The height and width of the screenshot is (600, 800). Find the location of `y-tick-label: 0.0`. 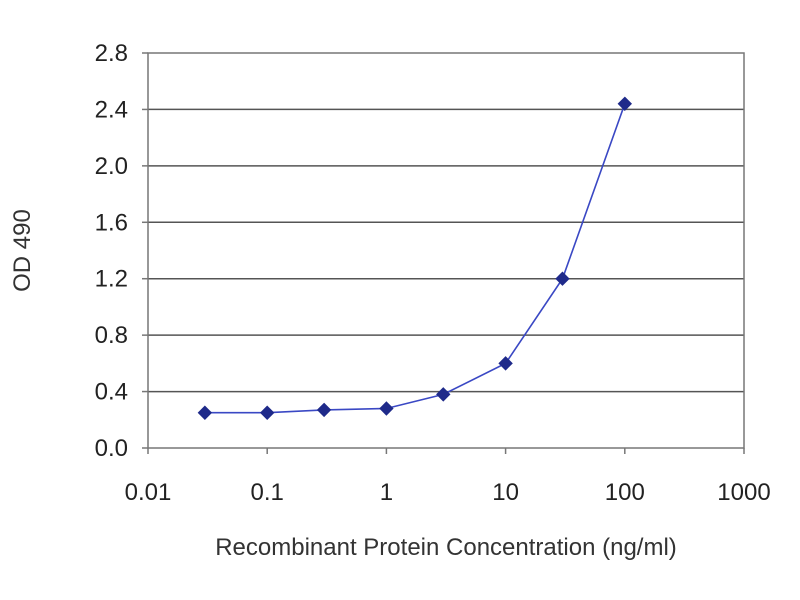

y-tick-label: 0.0 is located at coordinates (111, 448).